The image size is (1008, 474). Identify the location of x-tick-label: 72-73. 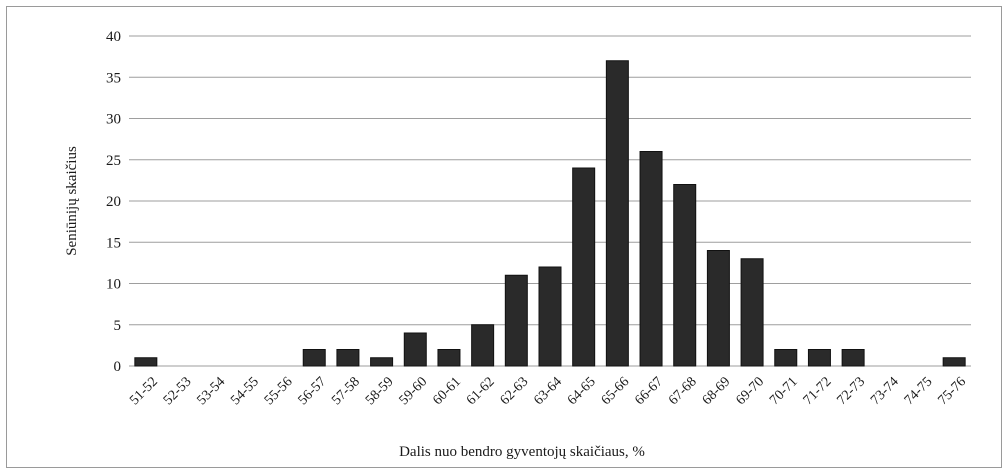
(851, 391).